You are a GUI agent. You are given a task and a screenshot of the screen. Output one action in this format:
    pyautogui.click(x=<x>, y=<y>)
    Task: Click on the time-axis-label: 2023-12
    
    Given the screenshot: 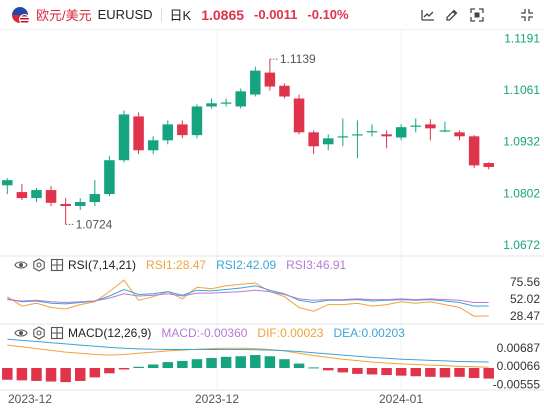 What is the action you would take?
    pyautogui.click(x=30, y=399)
    